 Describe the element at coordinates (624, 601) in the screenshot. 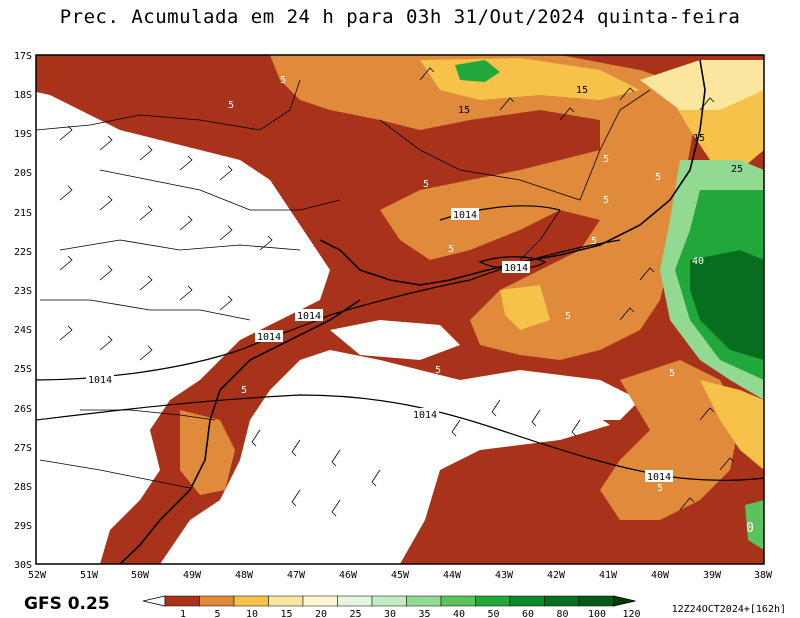

I see `legend-arrow-right` at that location.